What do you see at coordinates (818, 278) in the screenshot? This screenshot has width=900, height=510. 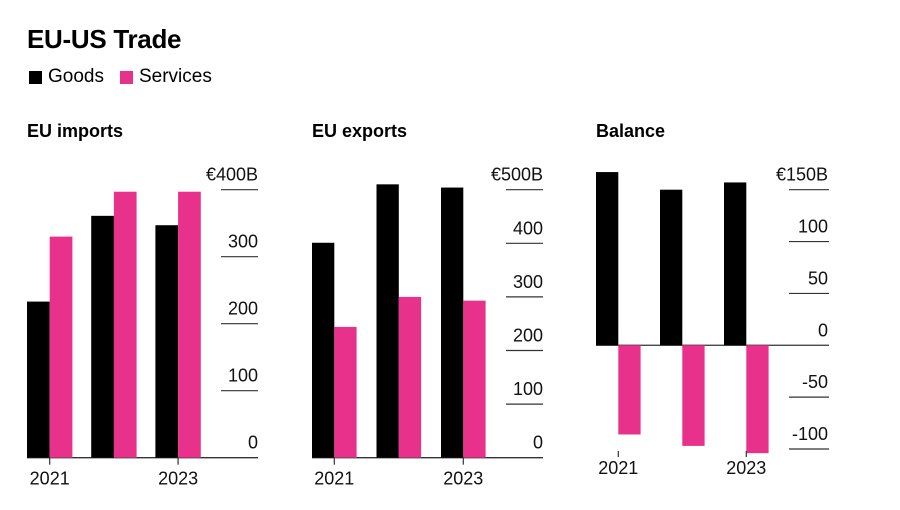 I see `balance-ytick-label: 50` at bounding box center [818, 278].